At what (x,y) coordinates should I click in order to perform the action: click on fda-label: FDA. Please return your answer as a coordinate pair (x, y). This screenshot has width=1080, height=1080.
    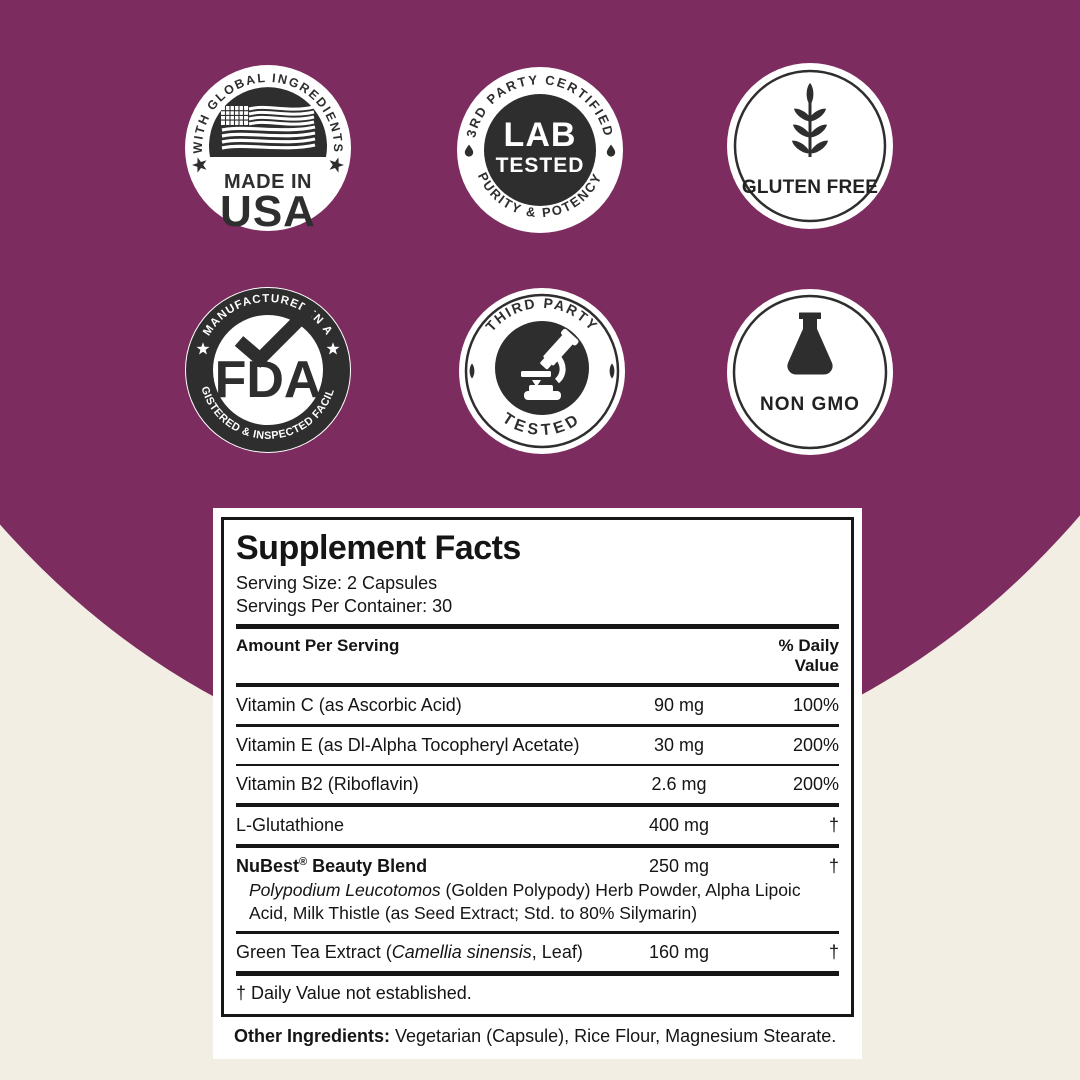
    Looking at the image, I should click on (268, 380).